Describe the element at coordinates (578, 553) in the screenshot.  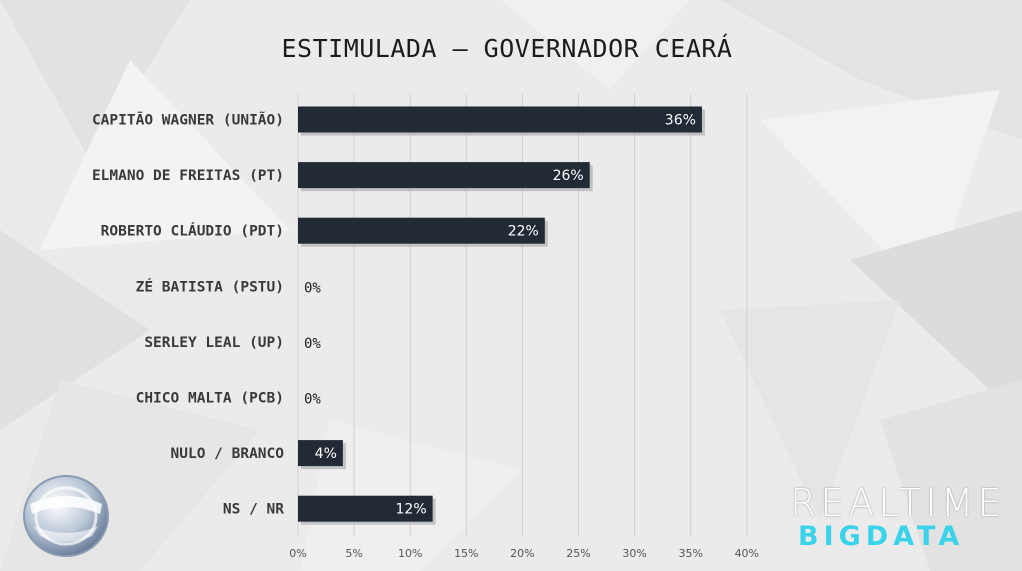
I see `x-tick-label: 25%` at that location.